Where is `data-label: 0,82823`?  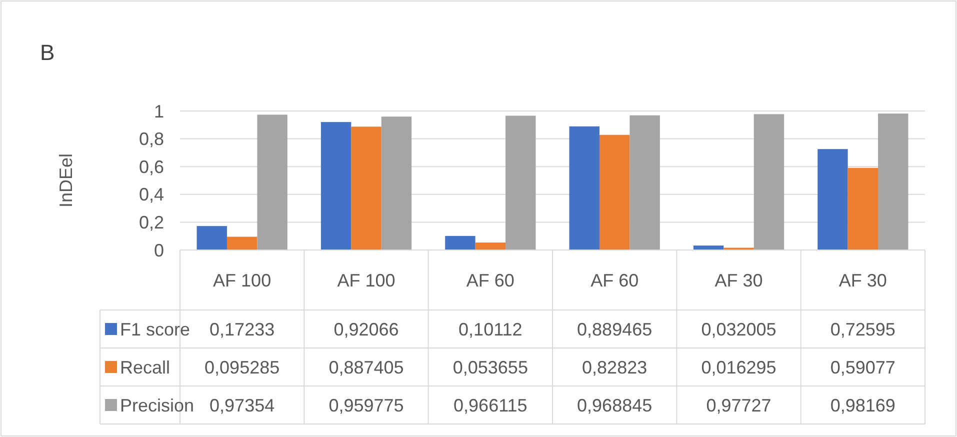 data-label: 0,82823 is located at coordinates (615, 367).